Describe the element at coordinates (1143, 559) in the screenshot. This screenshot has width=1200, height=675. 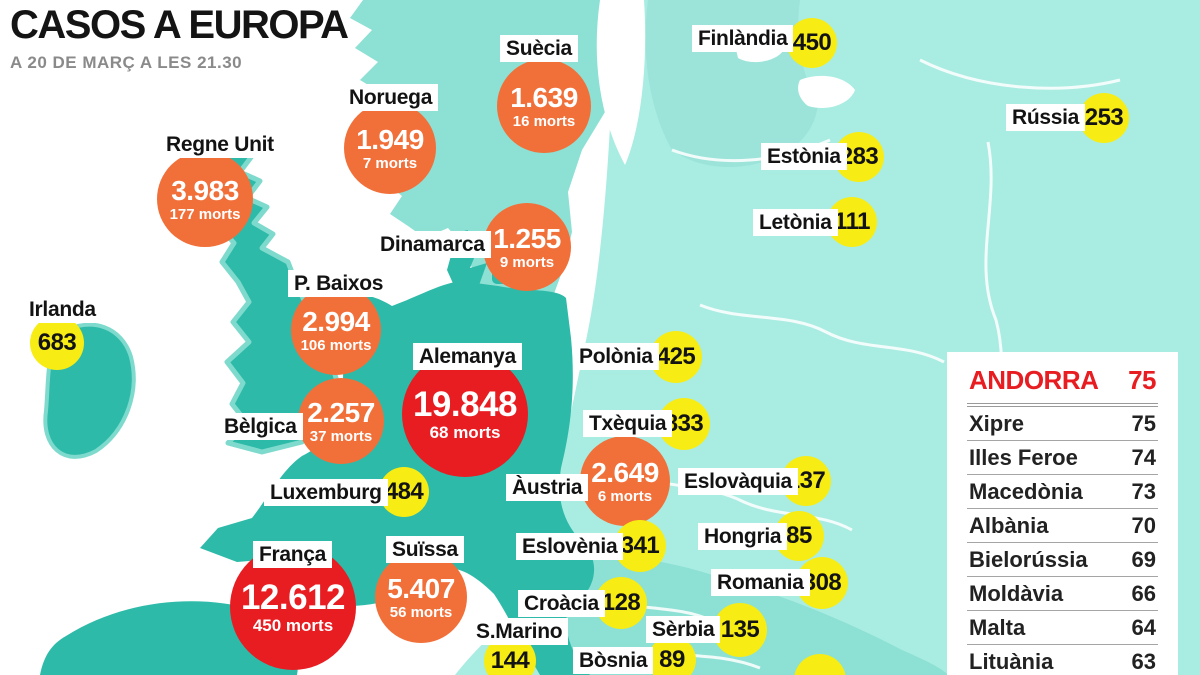
I see `table-row-value: 69` at that location.